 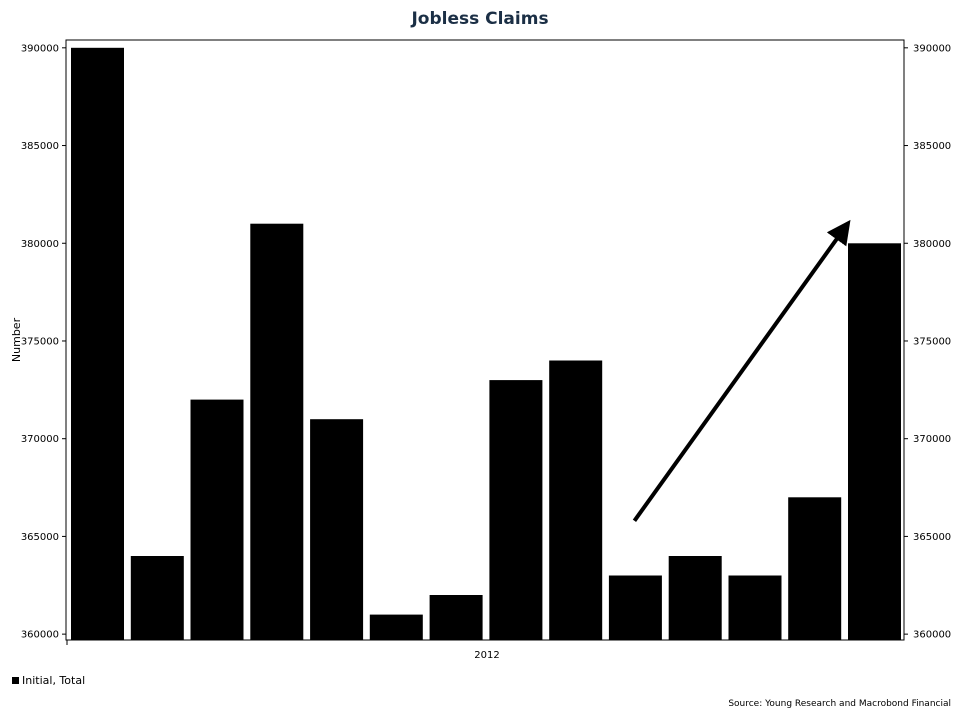 What do you see at coordinates (54, 680) in the screenshot?
I see `legend-label: Initial, Total` at bounding box center [54, 680].